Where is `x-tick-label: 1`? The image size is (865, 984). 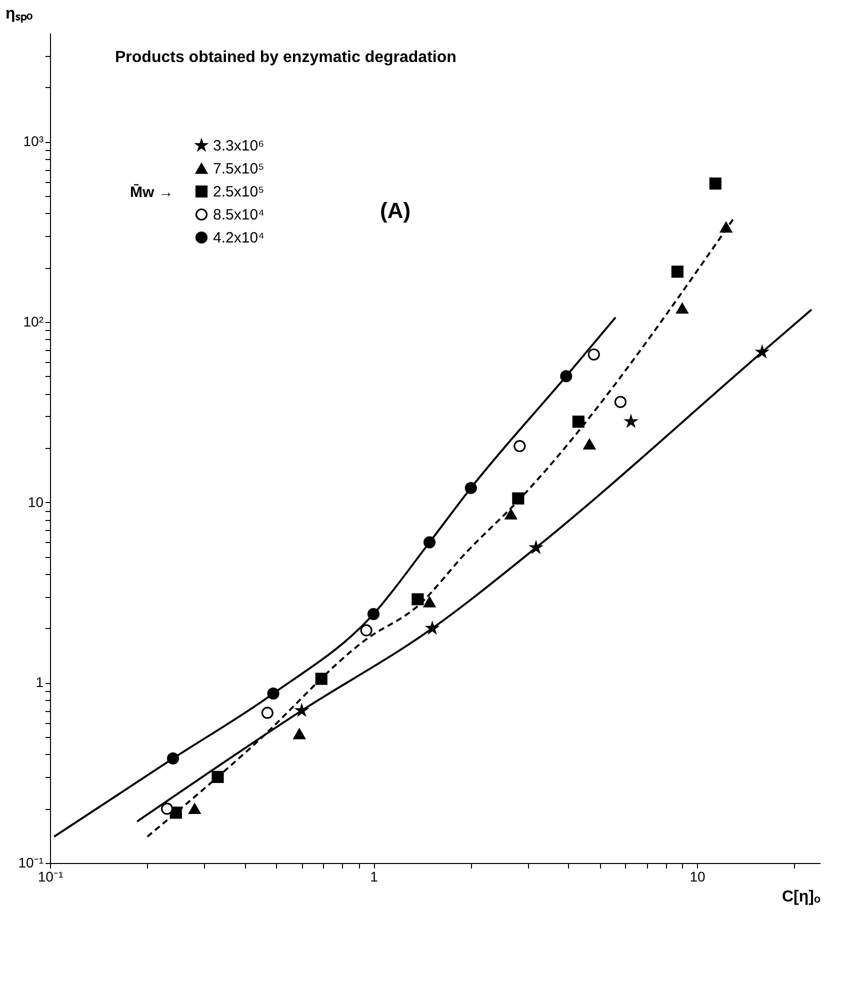
x-tick-label: 1 is located at coordinates (374, 876).